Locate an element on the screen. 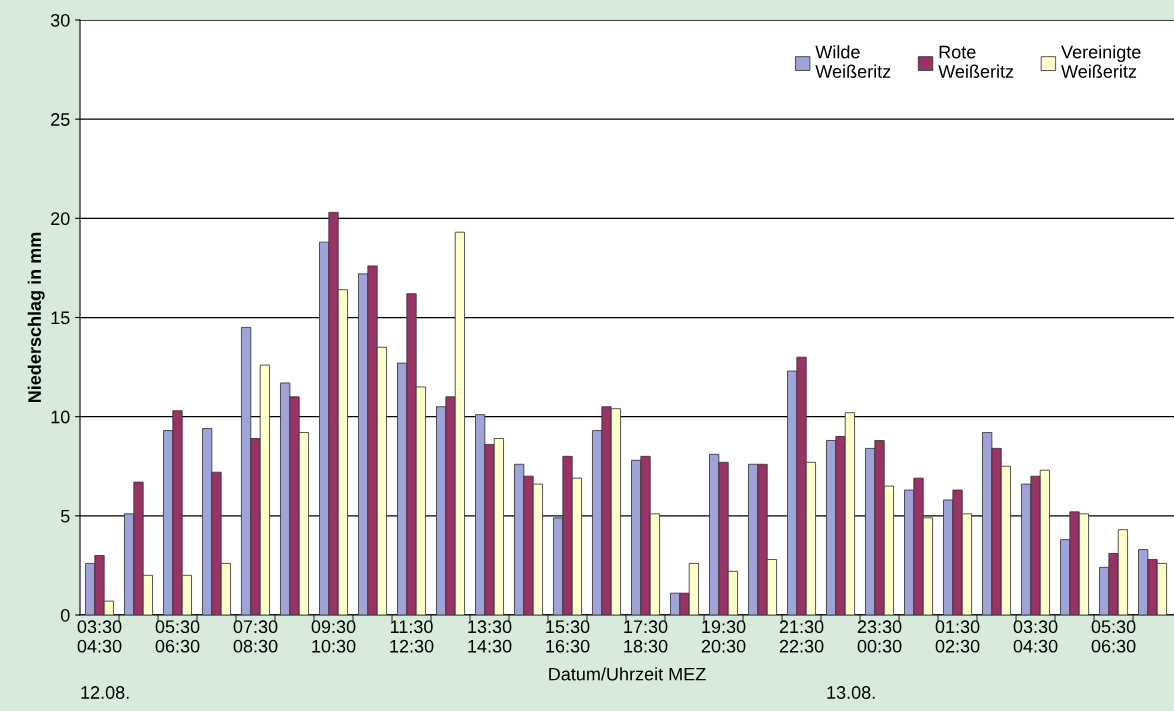  x-tick-label: 15:30 16:30 is located at coordinates (568, 636).